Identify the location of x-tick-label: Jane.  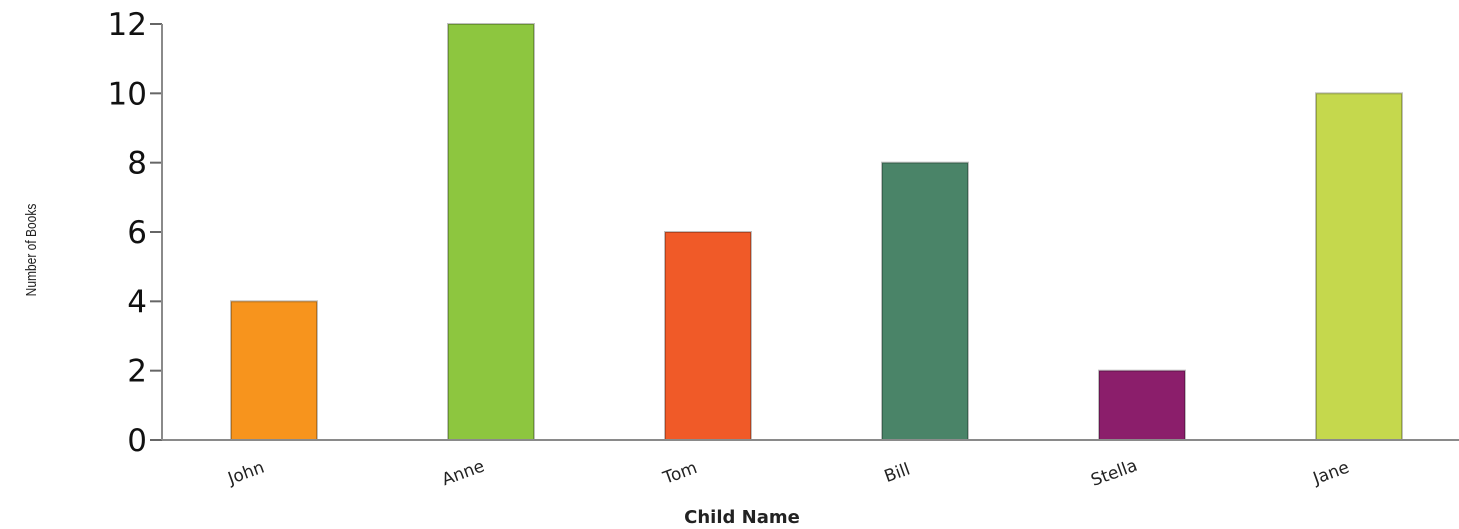
(1331, 474).